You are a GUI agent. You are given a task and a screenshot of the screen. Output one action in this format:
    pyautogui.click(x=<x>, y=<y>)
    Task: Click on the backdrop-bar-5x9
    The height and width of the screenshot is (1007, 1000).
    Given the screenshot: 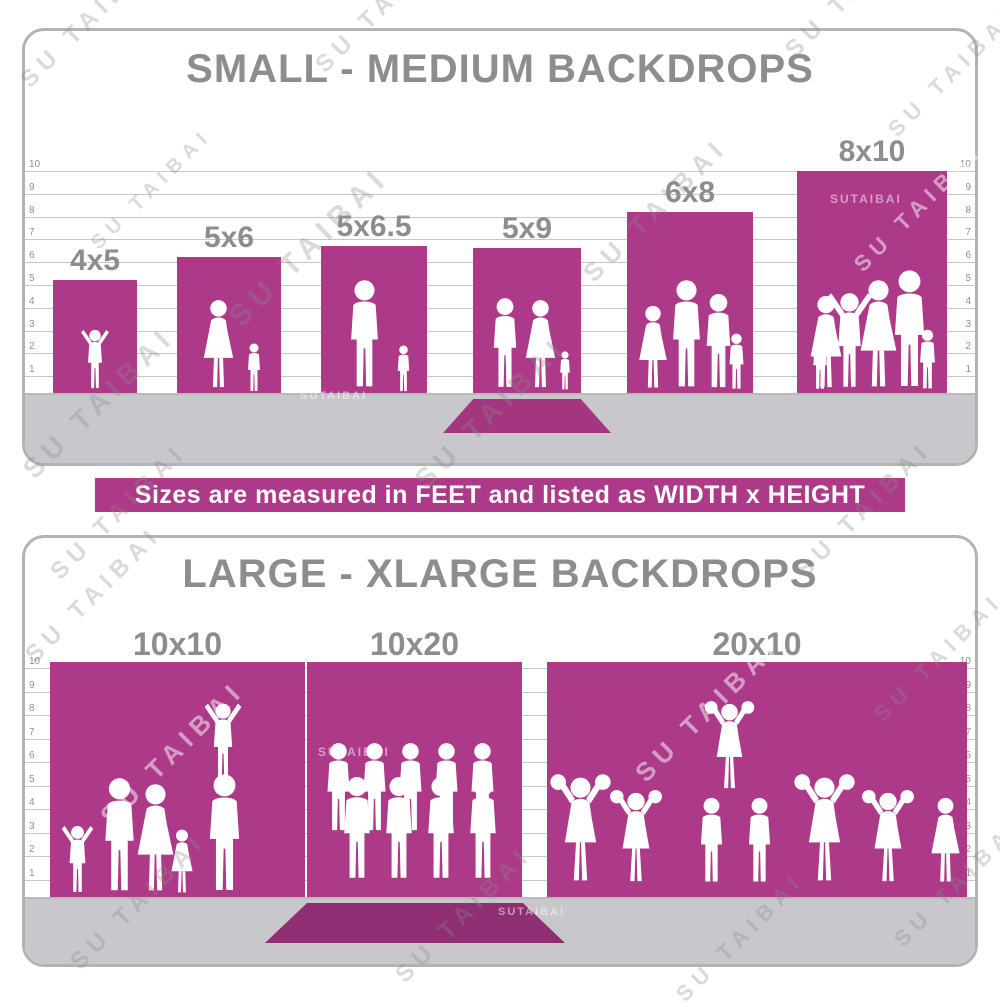 What is the action you would take?
    pyautogui.click(x=527, y=320)
    